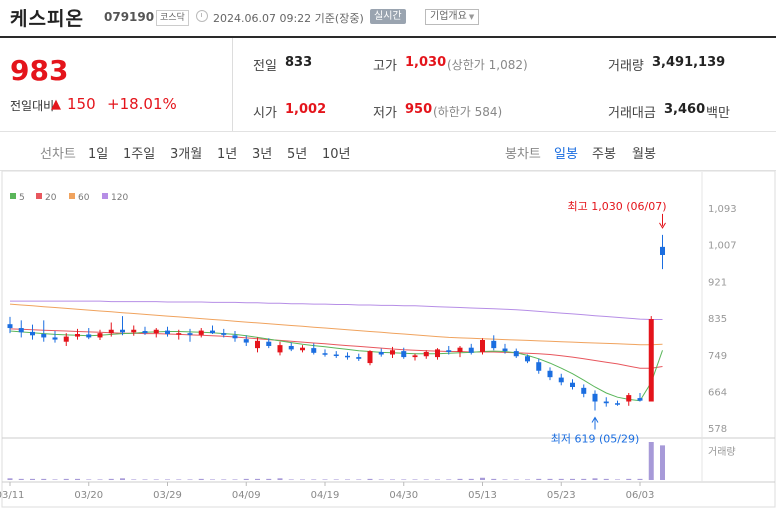 The width and height of the screenshot is (776, 516). What do you see at coordinates (142, 104) in the screenshot?
I see `change-percent: +18.01%` at bounding box center [142, 104].